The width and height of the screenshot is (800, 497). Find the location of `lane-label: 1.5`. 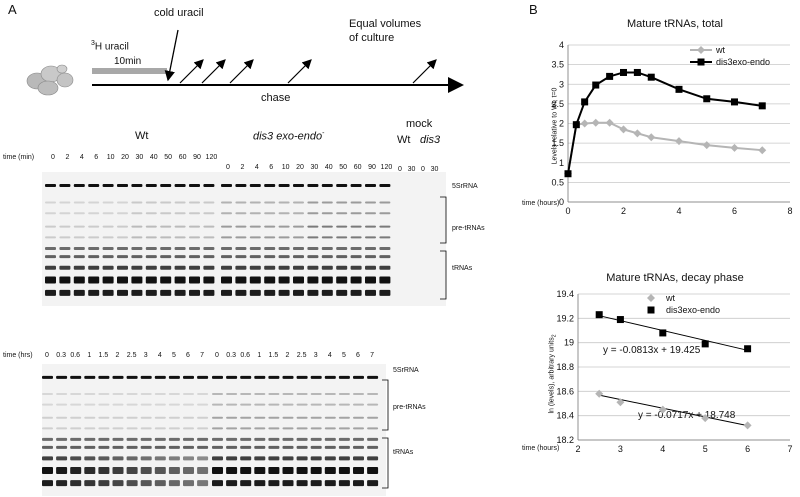

lane-label: 1.5 is located at coordinates (103, 355).